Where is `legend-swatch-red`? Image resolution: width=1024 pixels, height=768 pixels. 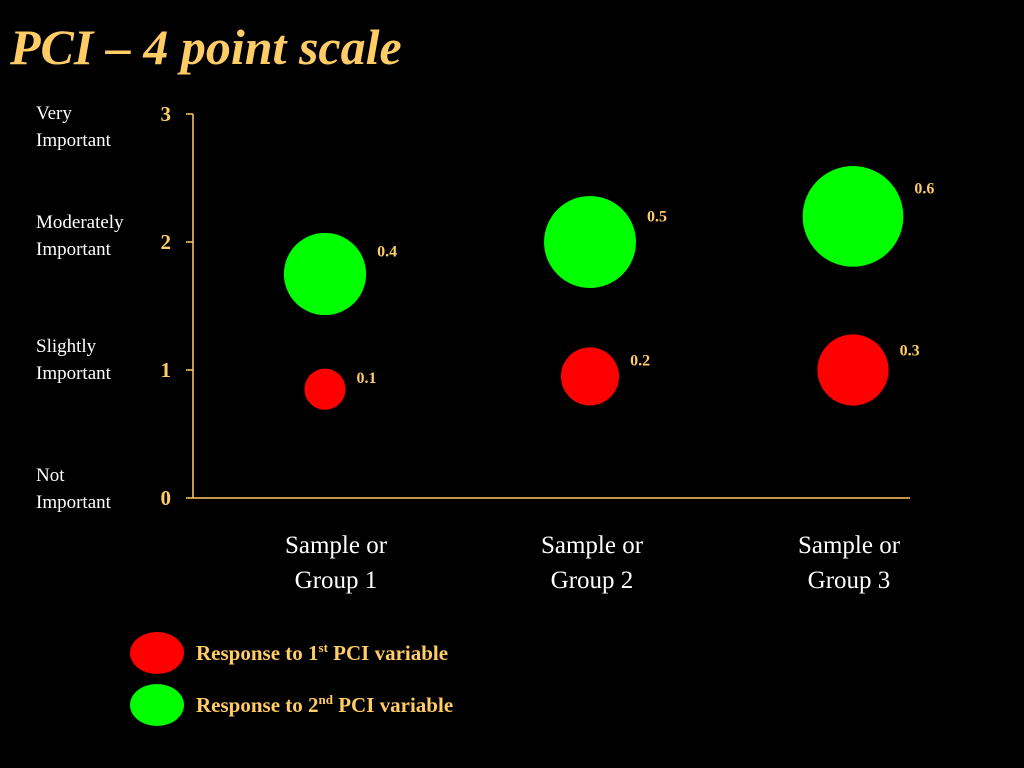
legend-swatch-red is located at coordinates (157, 653).